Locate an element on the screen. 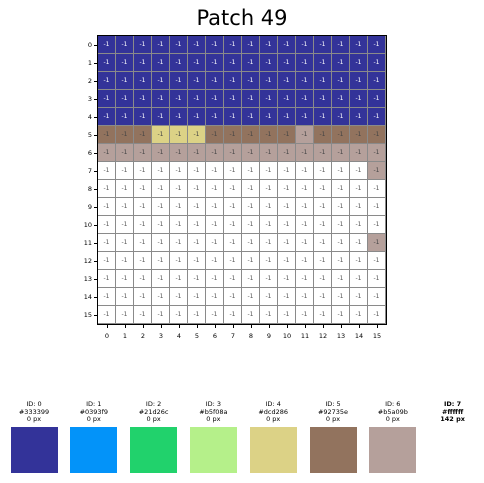  row-tick-label: 9 is located at coordinates (89, 207).